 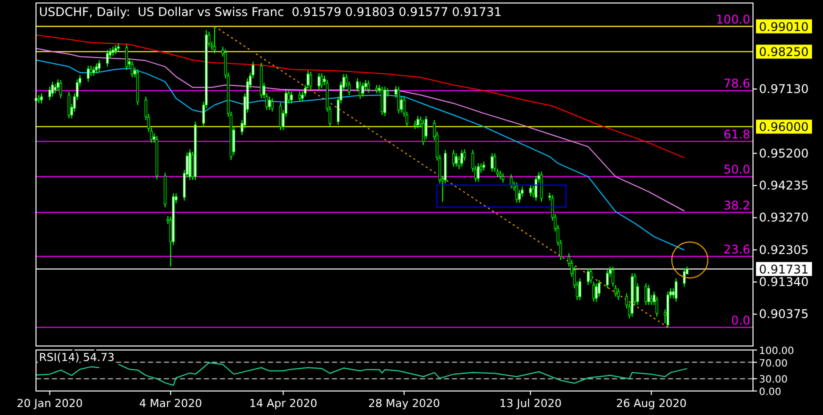 What do you see at coordinates (784, 269) in the screenshot?
I see `ref-line-label: 0.91731` at bounding box center [784, 269].